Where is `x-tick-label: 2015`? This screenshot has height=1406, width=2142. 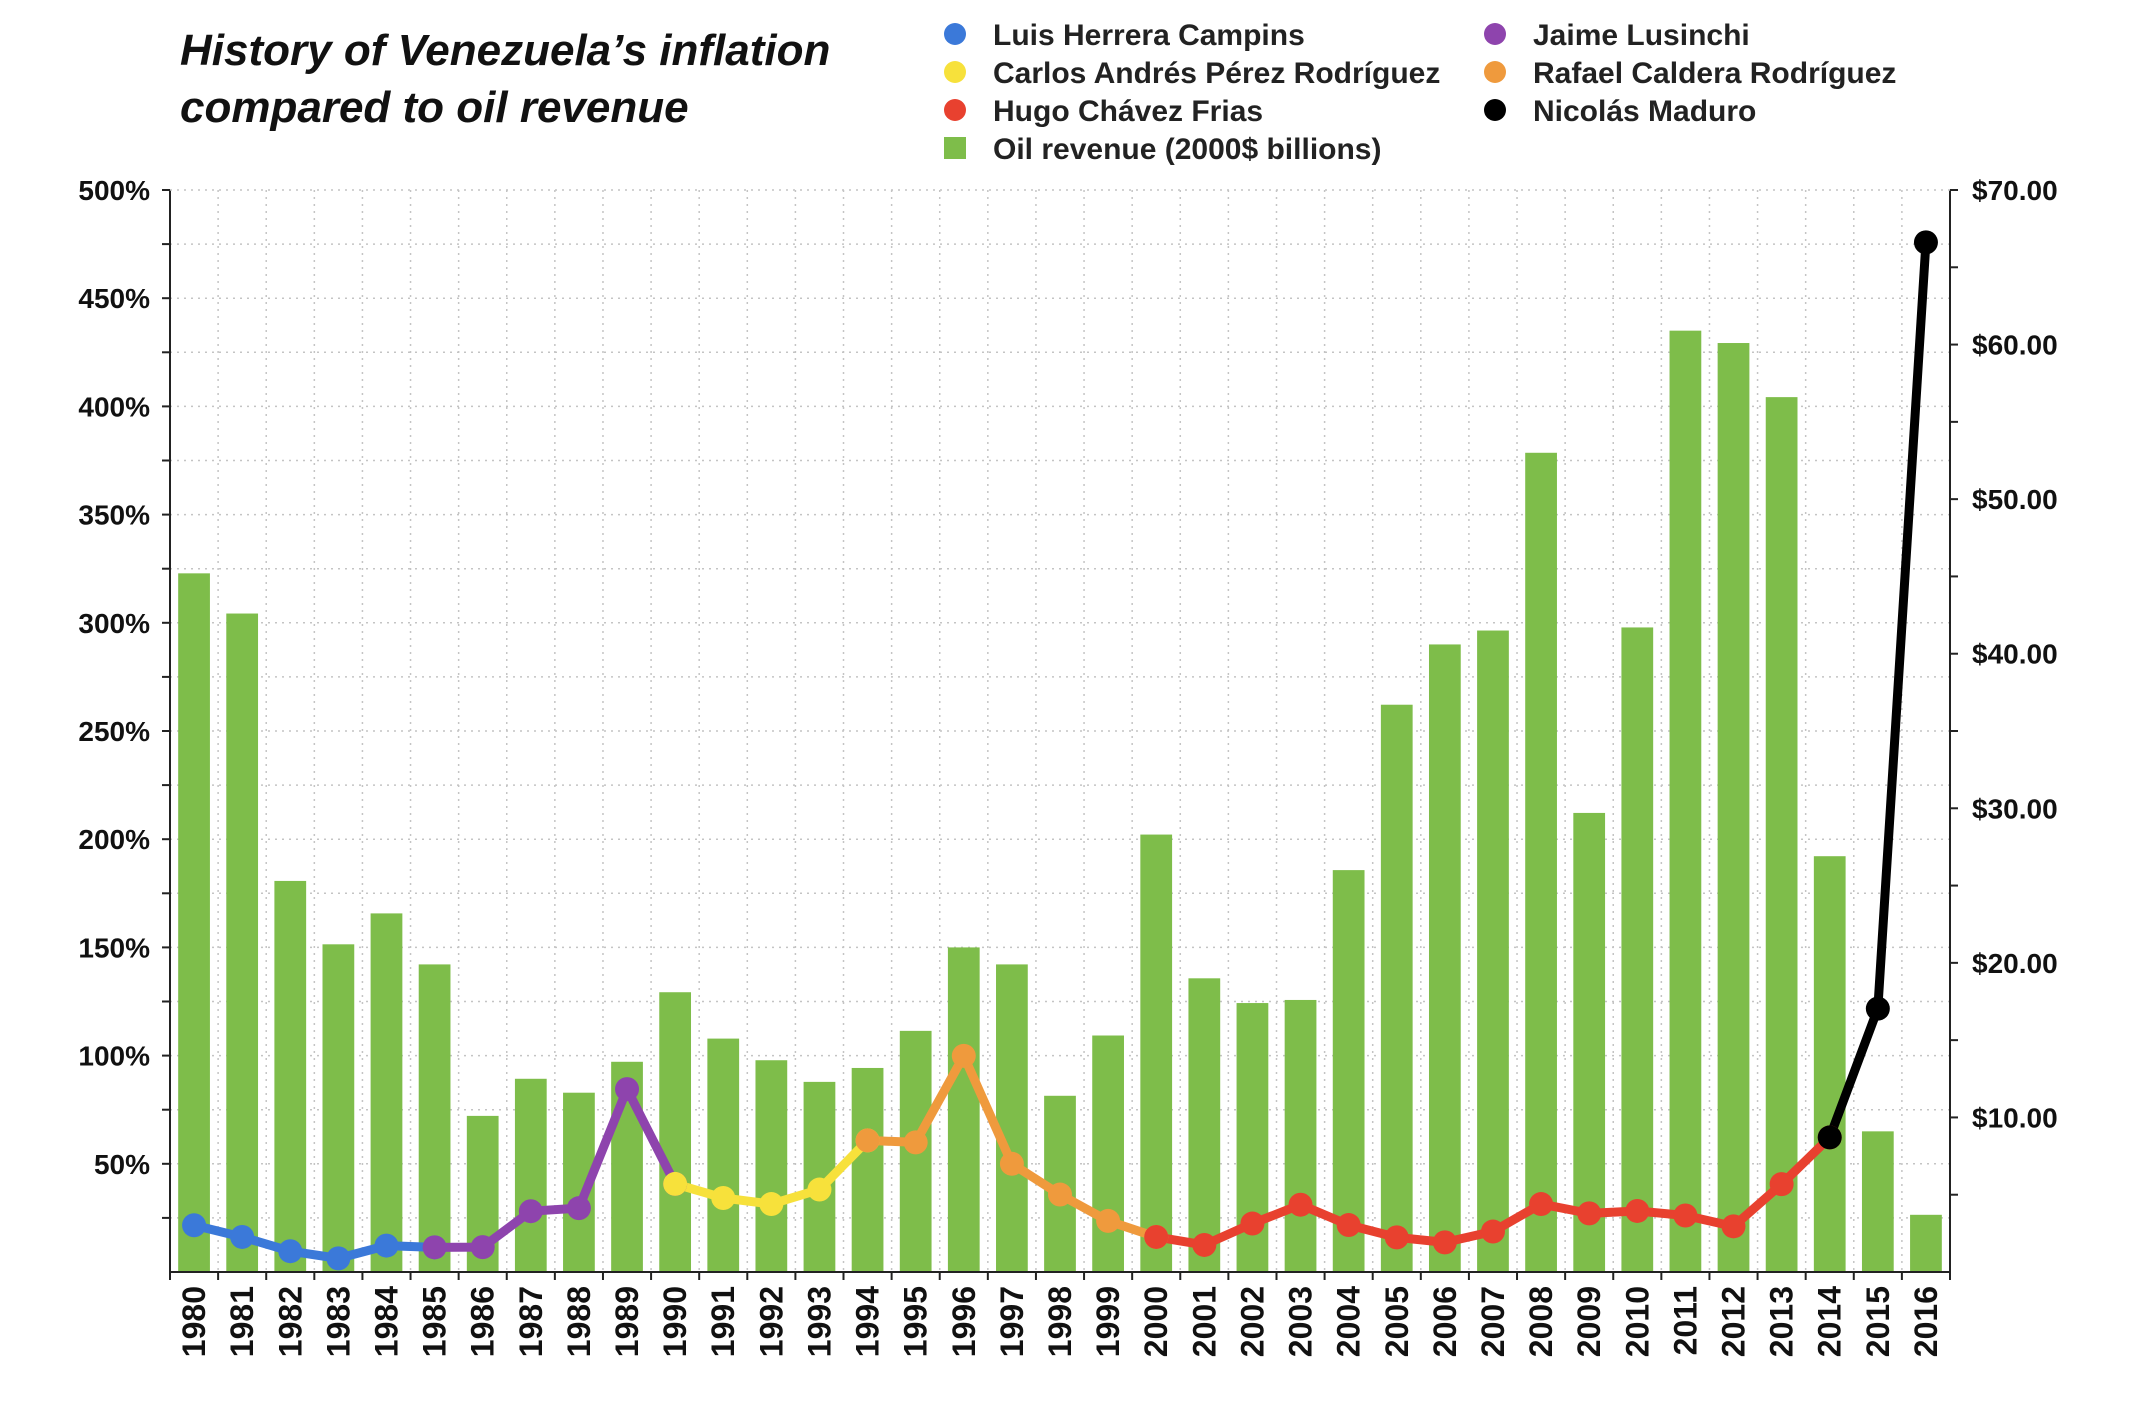 x-tick-label: 2015 is located at coordinates (1878, 1321).